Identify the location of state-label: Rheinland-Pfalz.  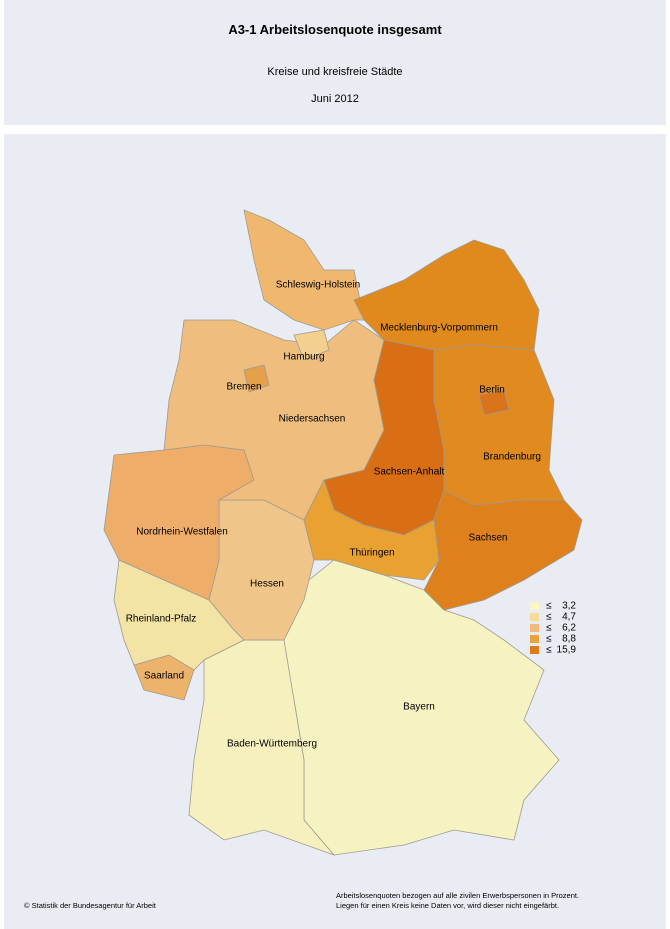
(161, 619).